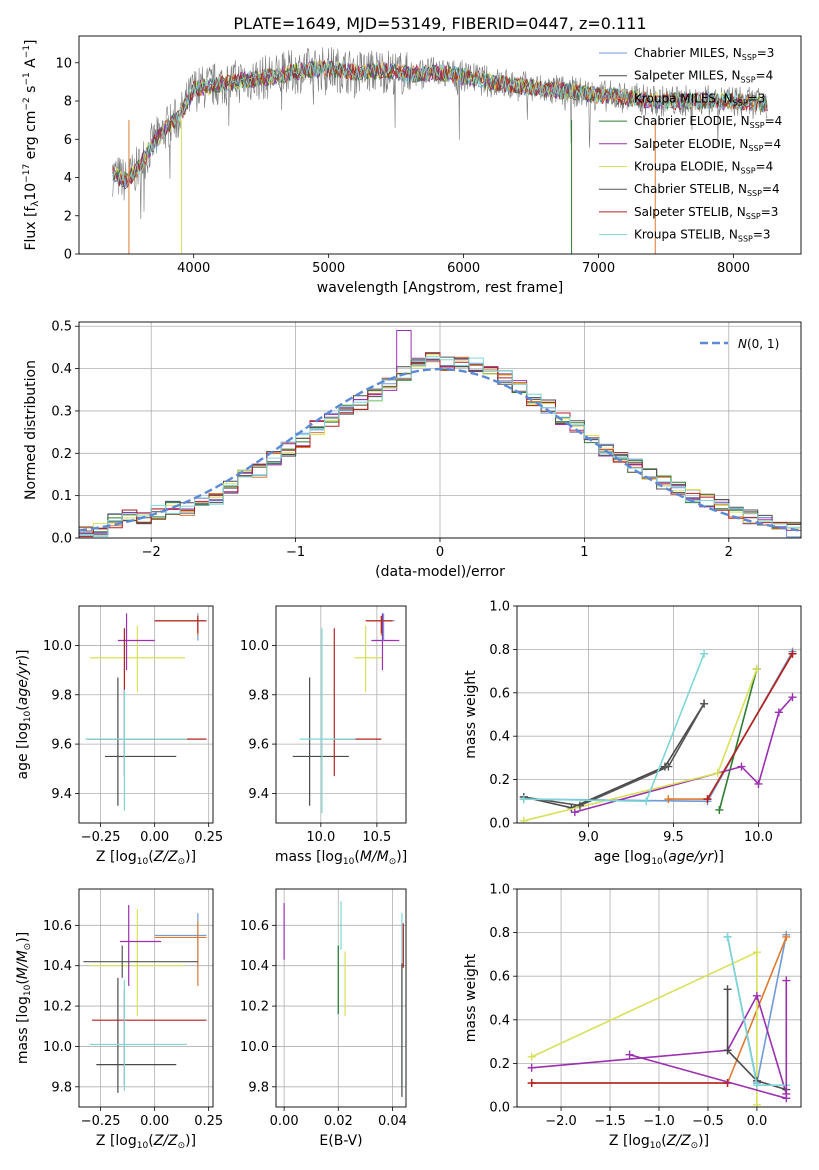 This screenshot has width=819, height=1170. What do you see at coordinates (254, 966) in the screenshot?
I see `mass_vs_ebv-ytick-label: 10.4` at bounding box center [254, 966].